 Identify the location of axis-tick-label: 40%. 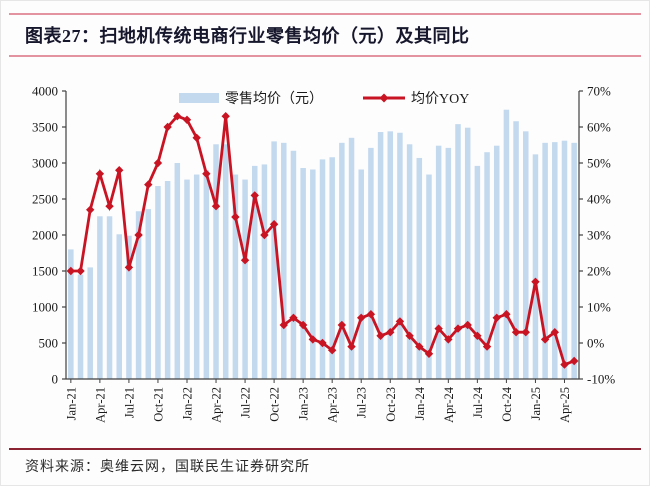
(599, 199).